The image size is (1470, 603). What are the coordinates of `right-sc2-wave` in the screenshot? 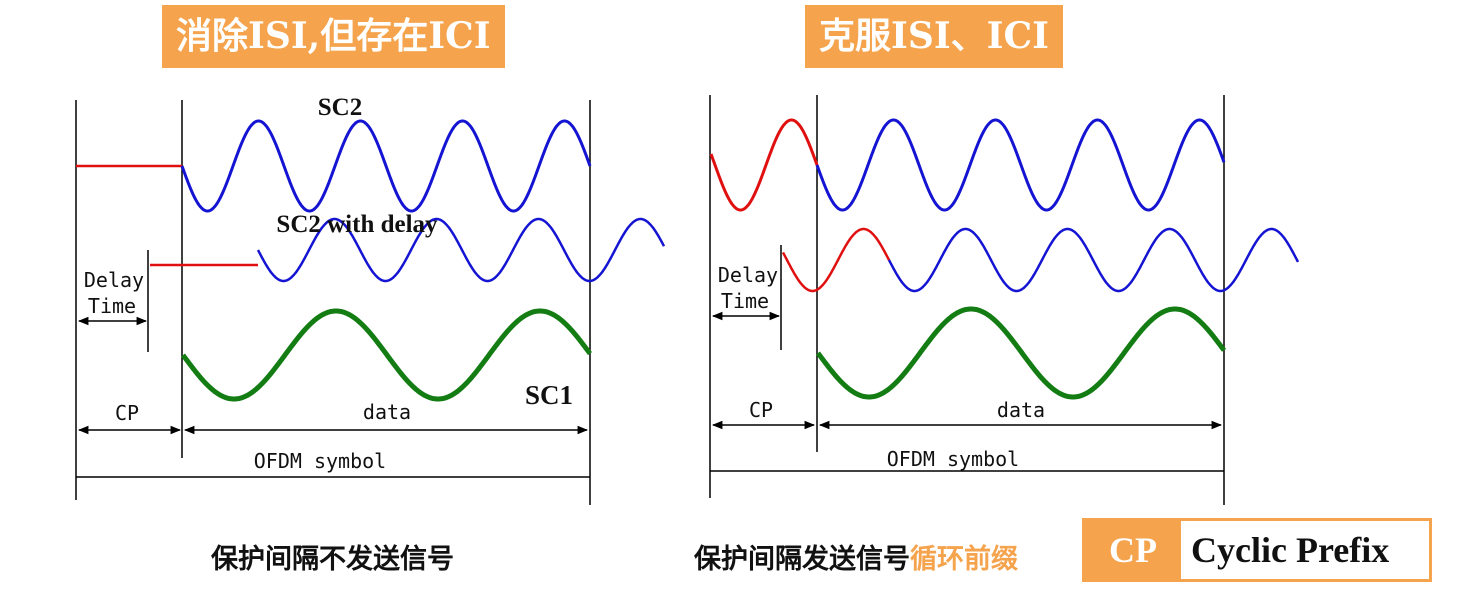 It's located at (1020, 165).